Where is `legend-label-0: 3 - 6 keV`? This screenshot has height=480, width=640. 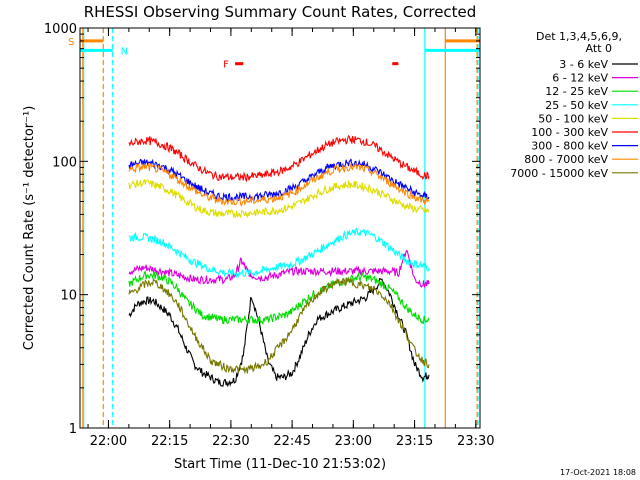
legend-label-0: 3 - 6 keV is located at coordinates (583, 64).